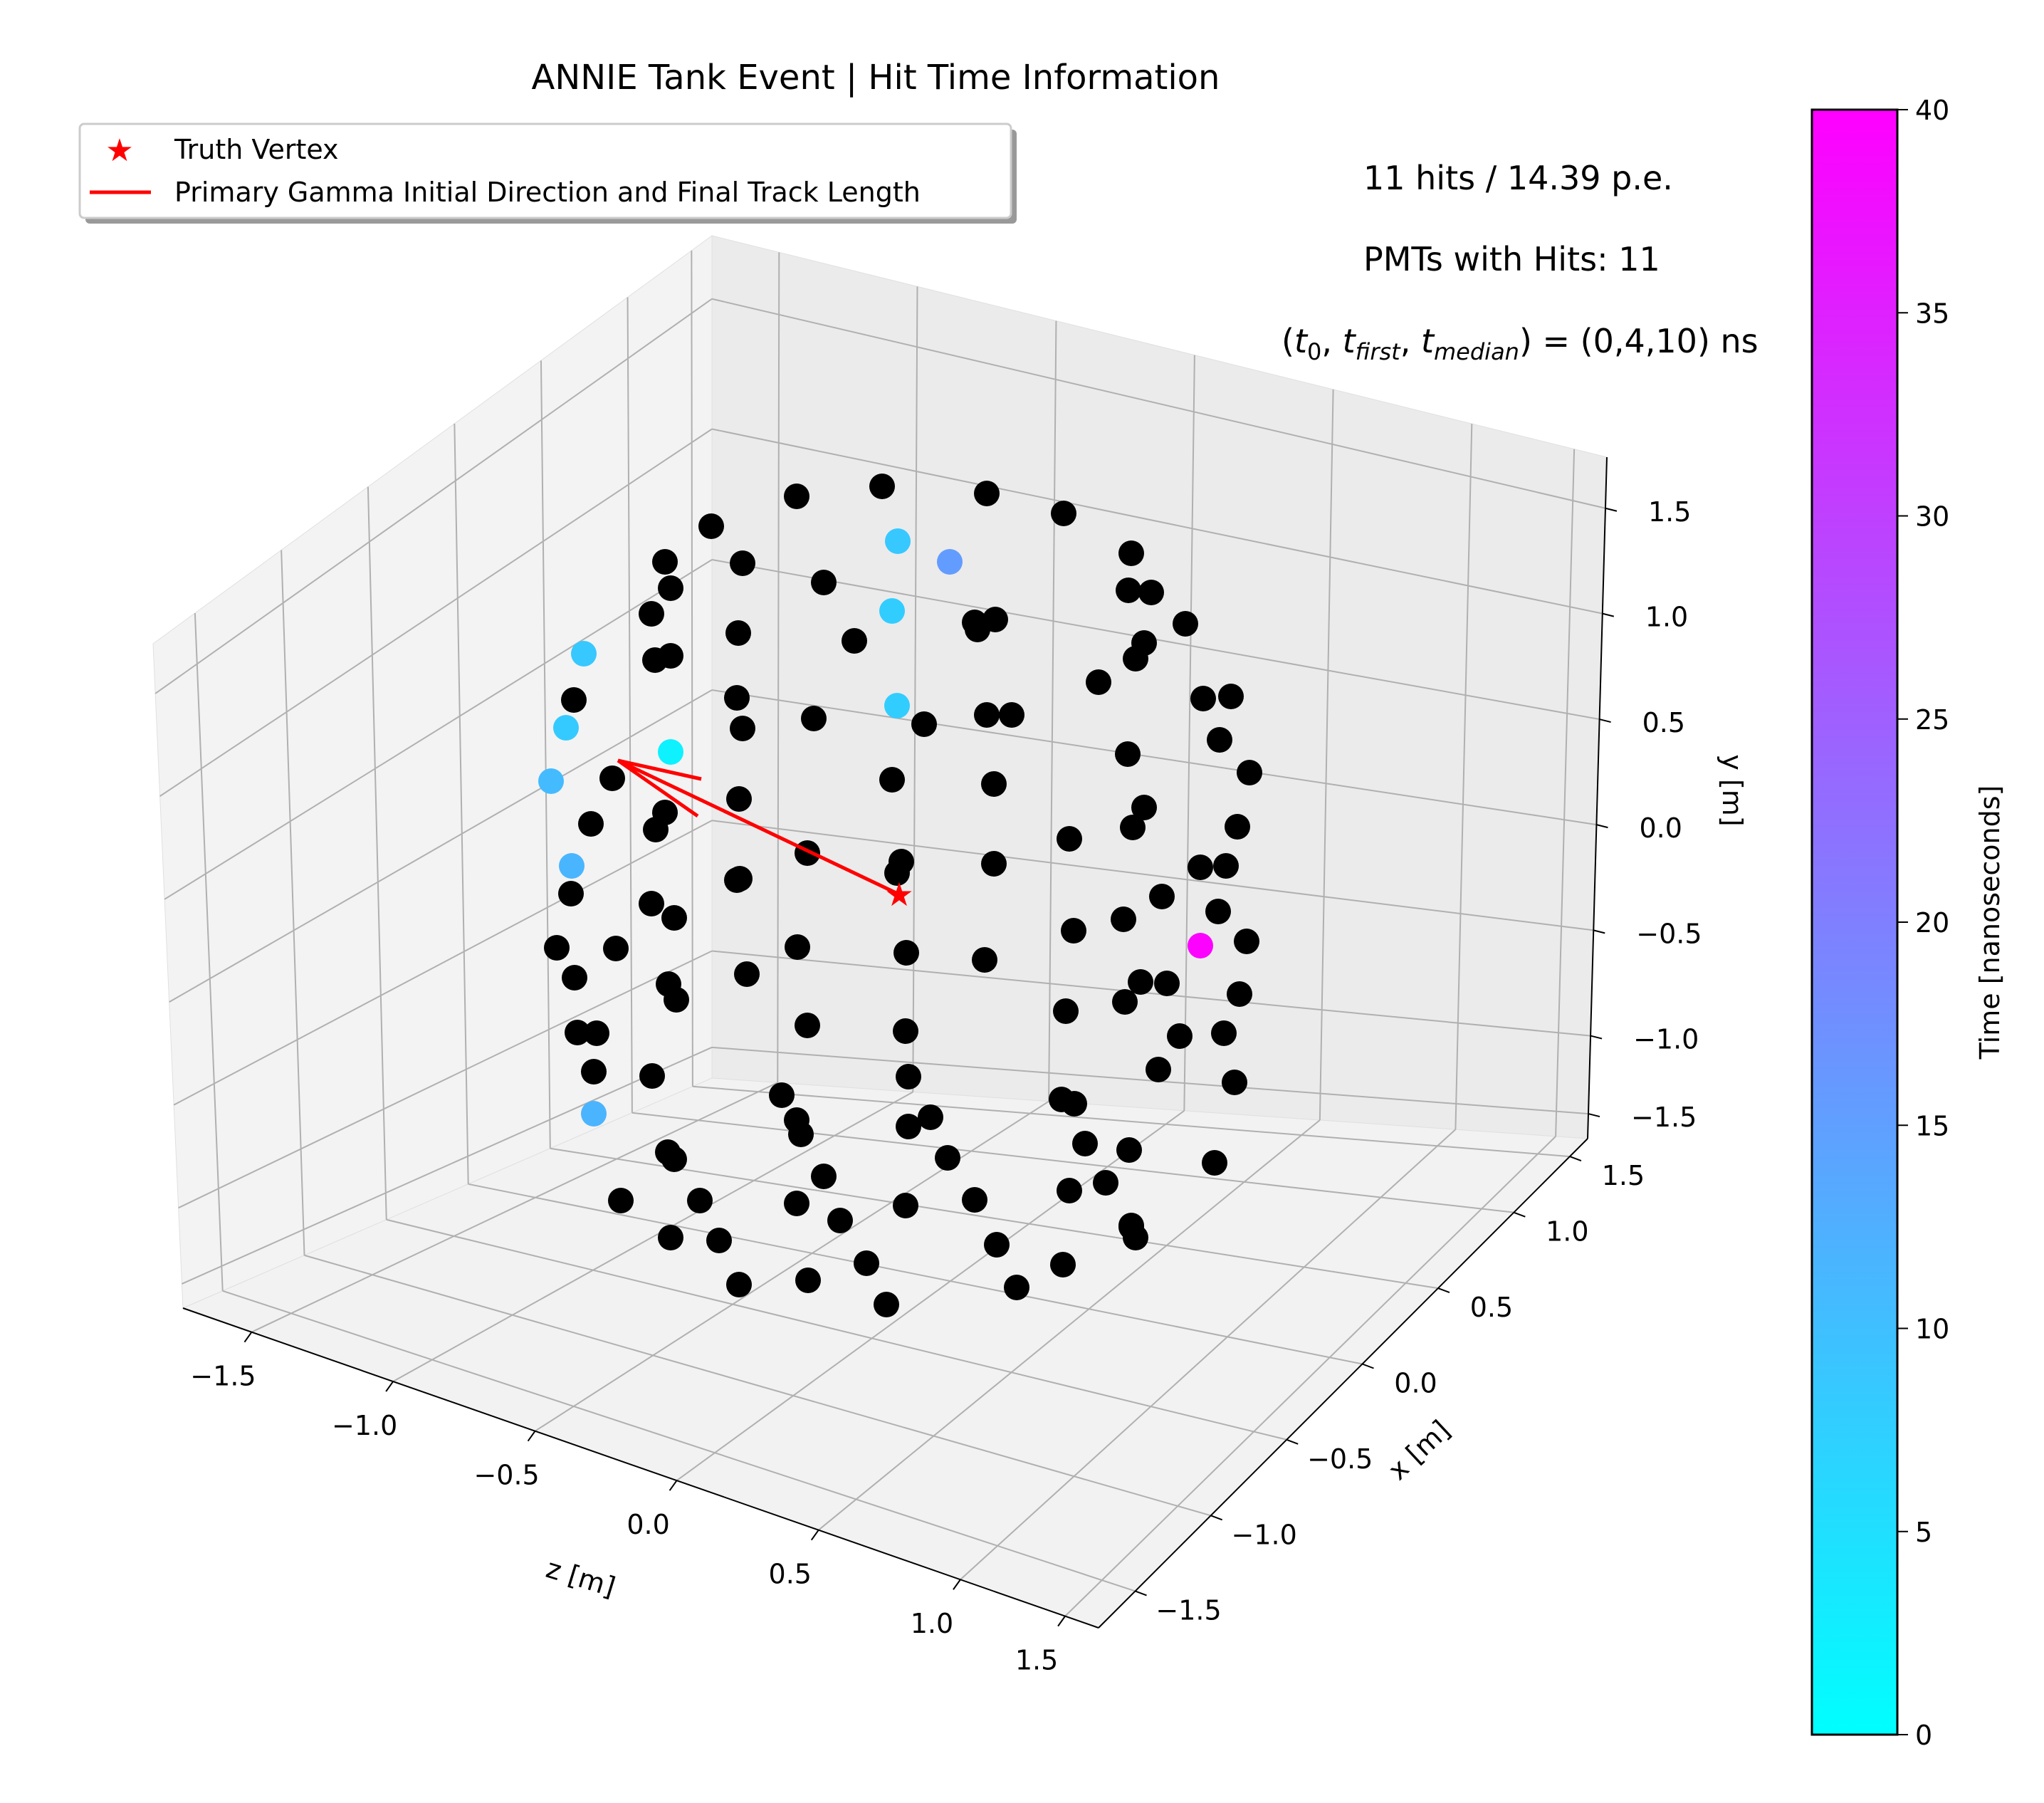 This screenshot has height=1803, width=2044. Describe the element at coordinates (1350, 341) in the screenshot. I see `tfirst-symbol: t` at that location.